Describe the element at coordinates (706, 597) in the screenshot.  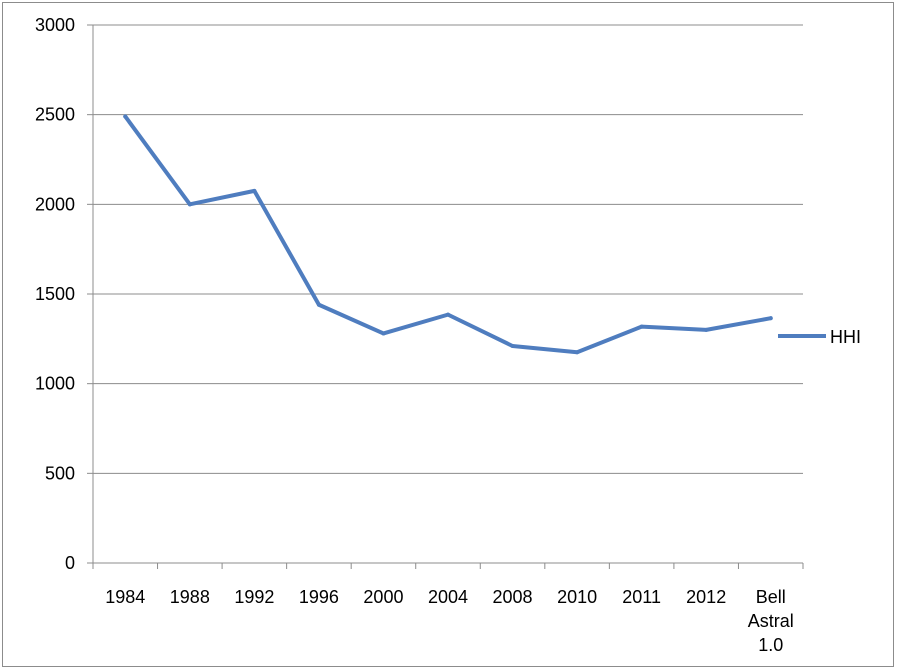
I see `x-tick-label: 2012` at that location.